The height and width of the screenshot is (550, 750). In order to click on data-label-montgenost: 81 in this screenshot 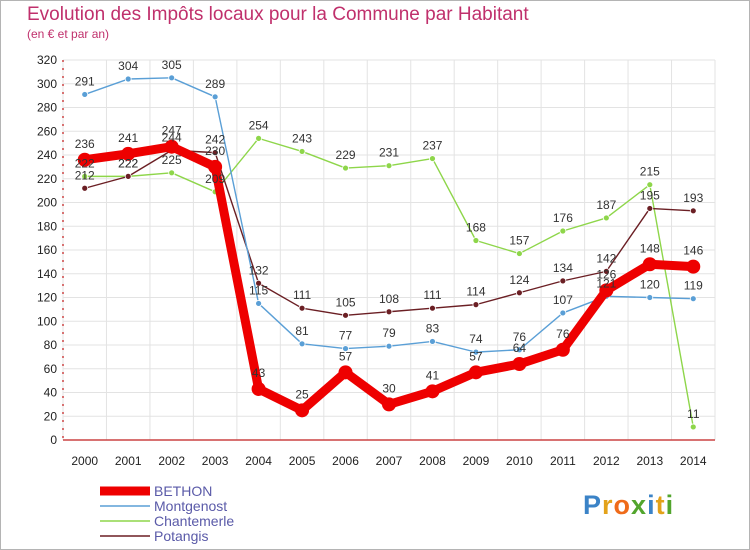, I will do `click(302, 331)`.